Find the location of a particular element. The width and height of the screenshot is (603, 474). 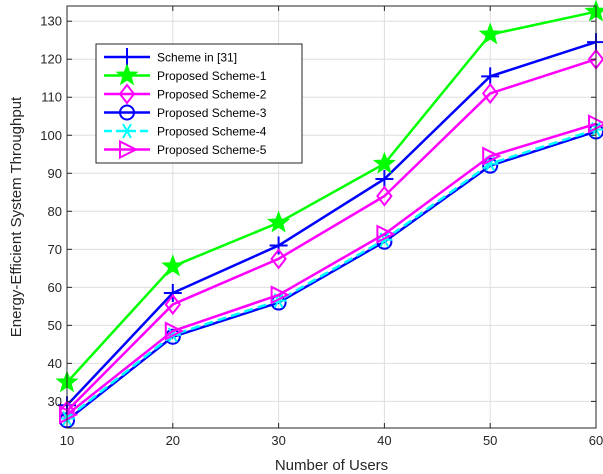

y-tick-label: 80 is located at coordinates (55, 211).